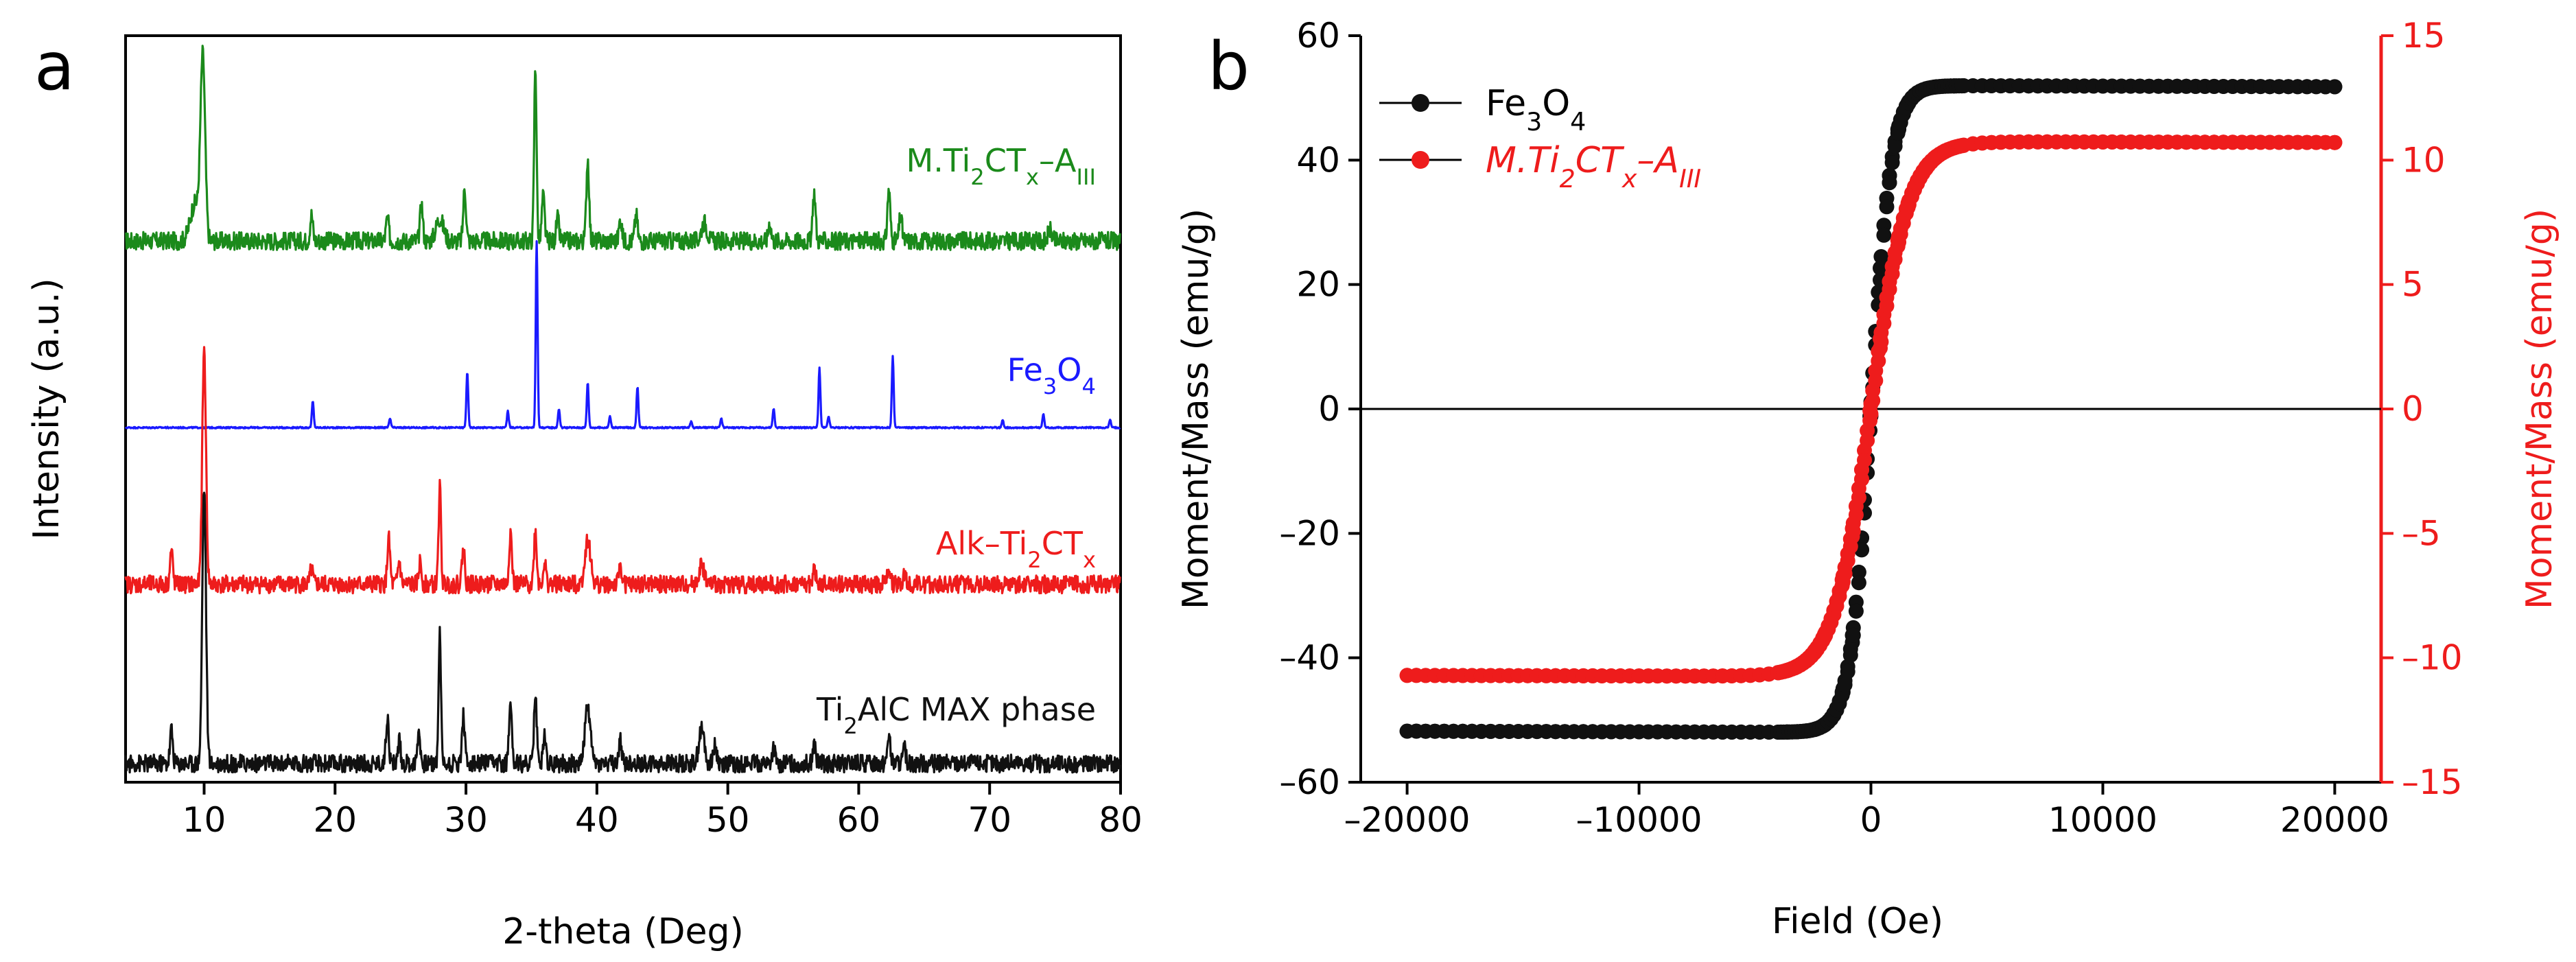 The width and height of the screenshot is (2576, 962). I want to click on panel-a-x-axis-title: 2-theta (Deg), so click(623, 931).